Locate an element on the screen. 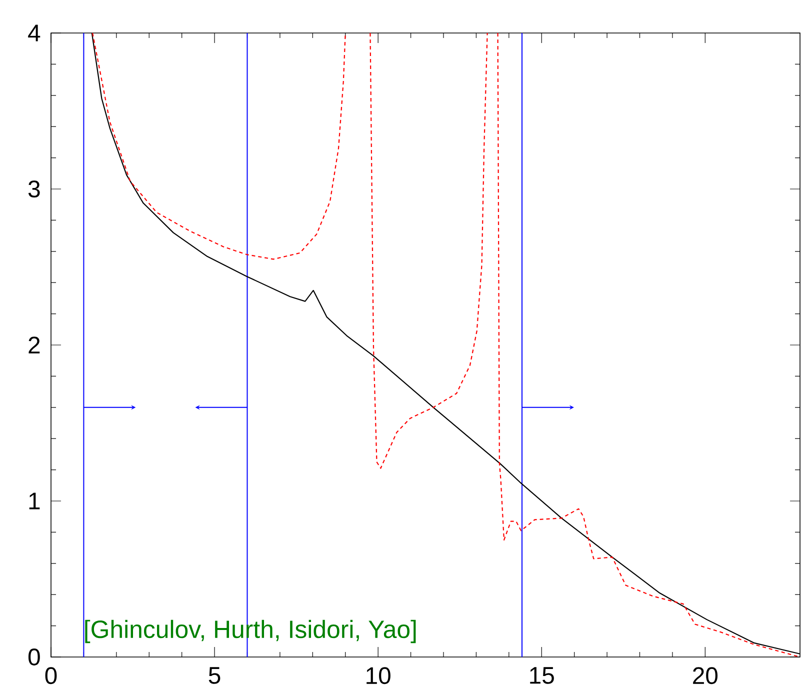  y-tick-label: 4 is located at coordinates (34, 33).